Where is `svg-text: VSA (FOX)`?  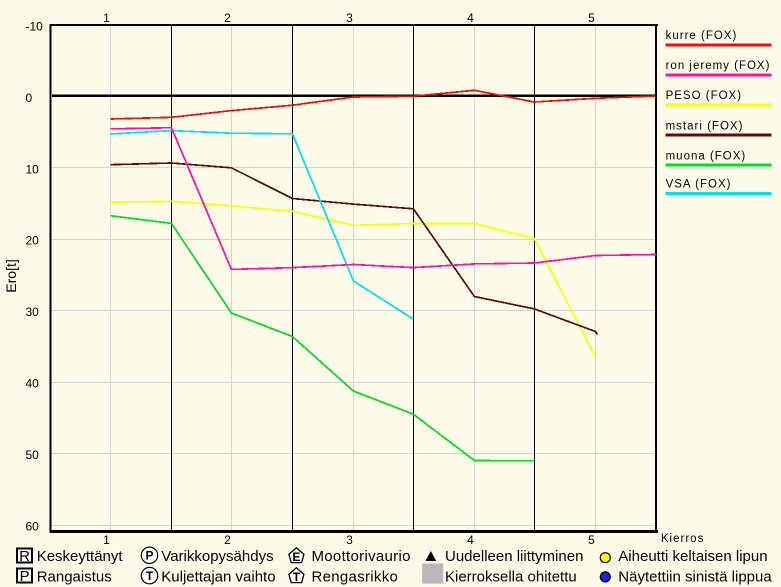
svg-text: VSA (FOX) is located at coordinates (699, 185).